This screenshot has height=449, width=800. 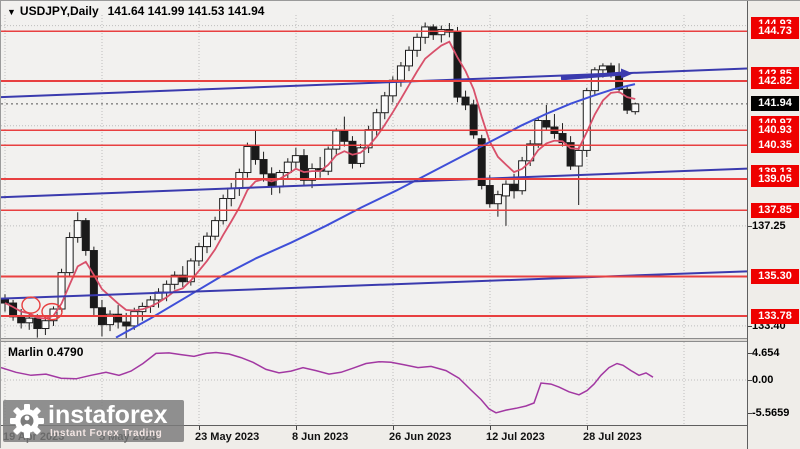 What do you see at coordinates (775, 145) in the screenshot?
I see `price-level-label: 140.35` at bounding box center [775, 145].